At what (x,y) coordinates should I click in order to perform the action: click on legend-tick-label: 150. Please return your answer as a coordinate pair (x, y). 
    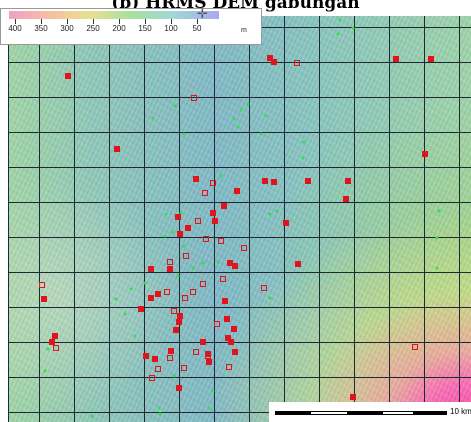
    Looking at the image, I should click on (145, 28).